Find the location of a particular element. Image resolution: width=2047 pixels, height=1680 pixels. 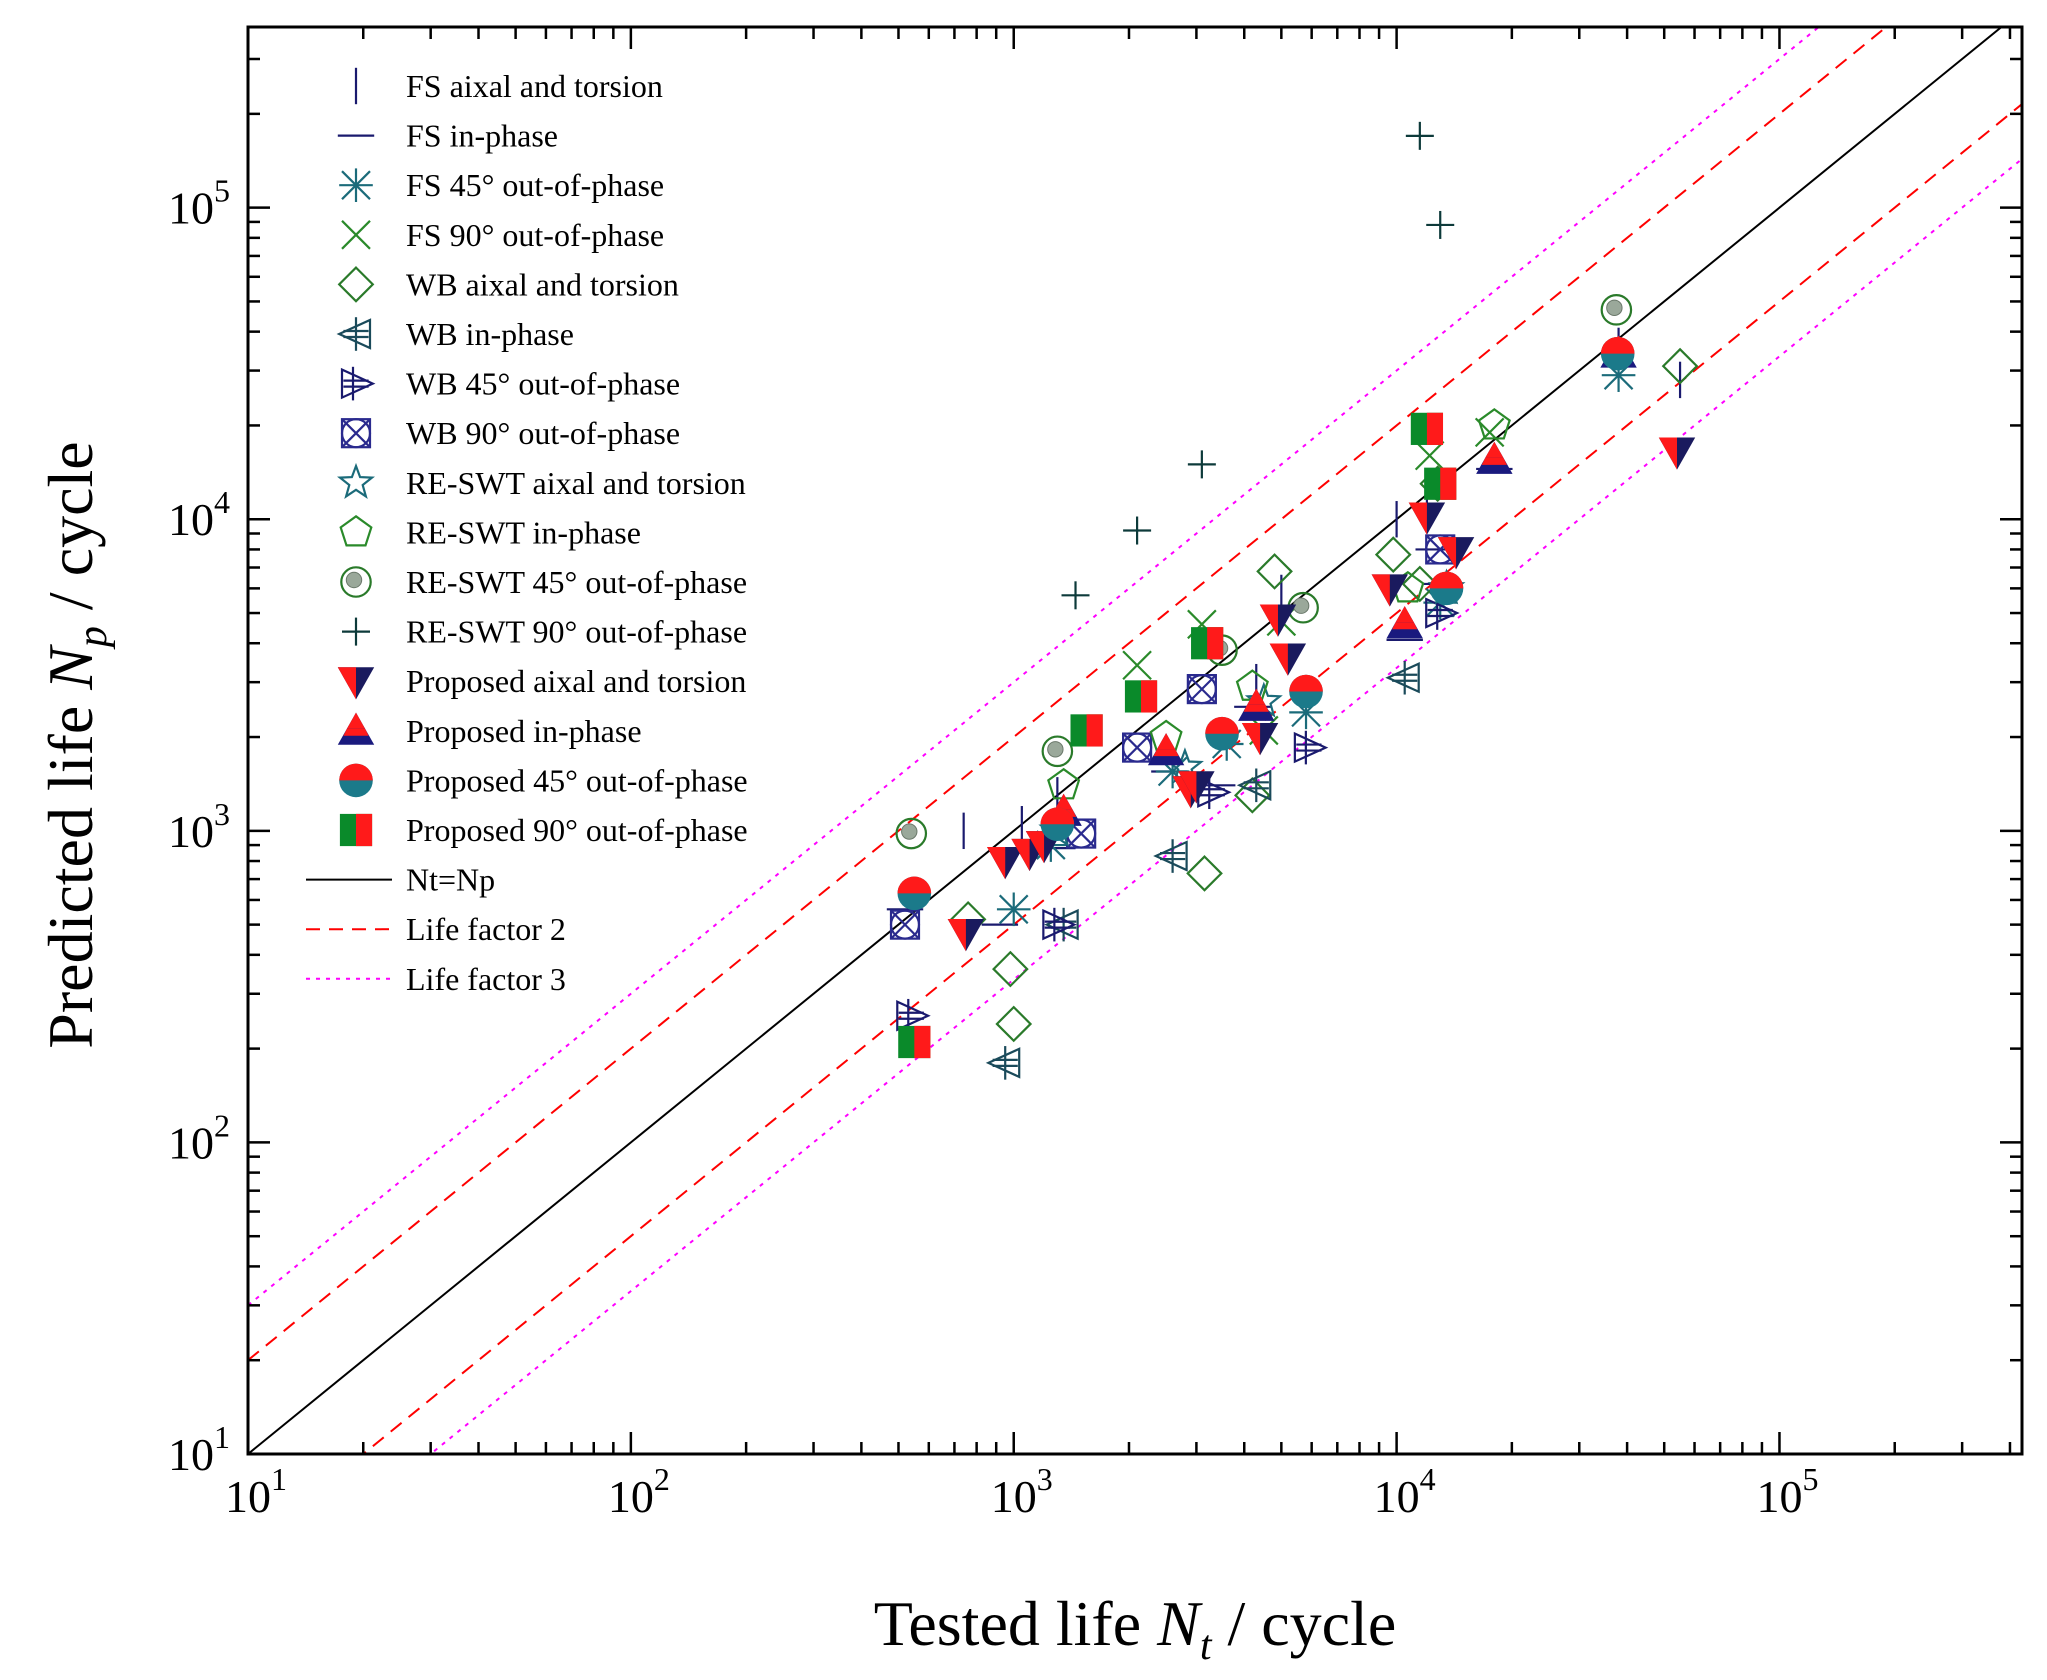

legend-label: Proposed 45° out-of-phase is located at coordinates (577, 780).